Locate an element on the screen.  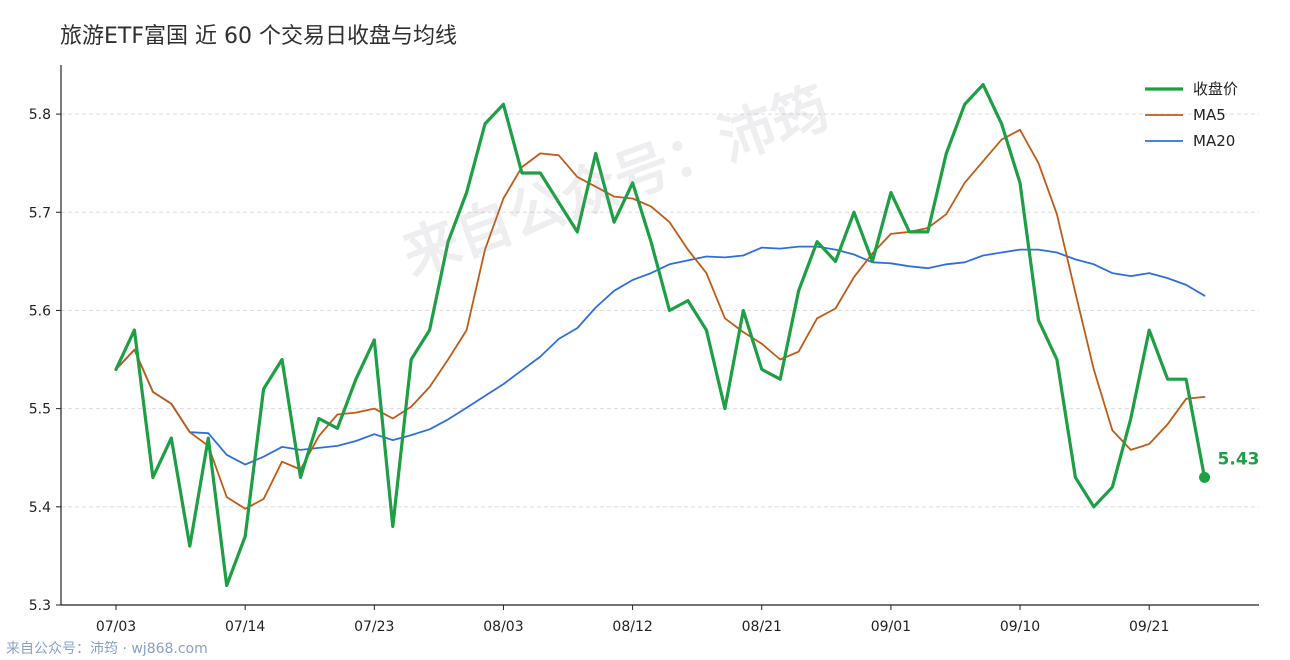
x-tick-label: 07/03 is located at coordinates (116, 627).